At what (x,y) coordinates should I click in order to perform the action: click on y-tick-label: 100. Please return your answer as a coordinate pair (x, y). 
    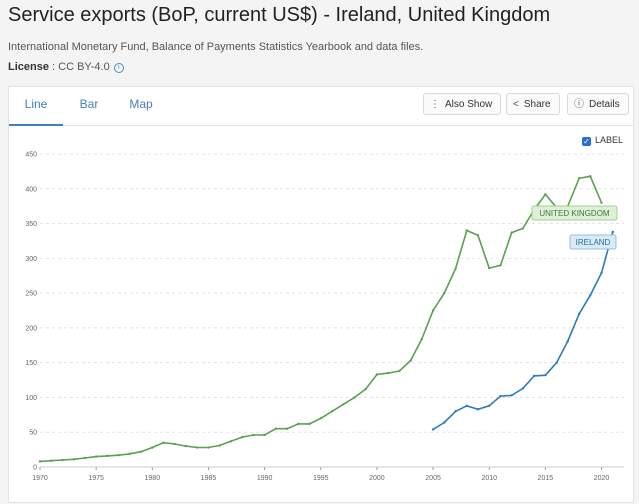
    Looking at the image, I should click on (31, 398).